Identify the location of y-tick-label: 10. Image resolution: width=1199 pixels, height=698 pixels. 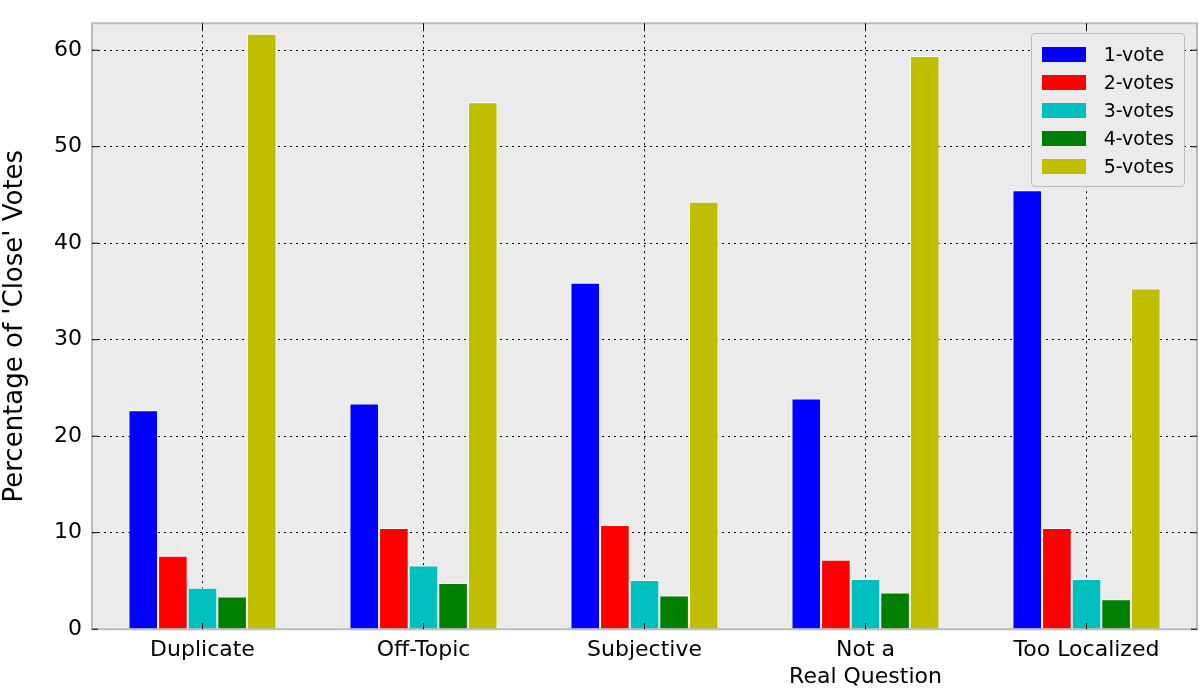
(68, 531).